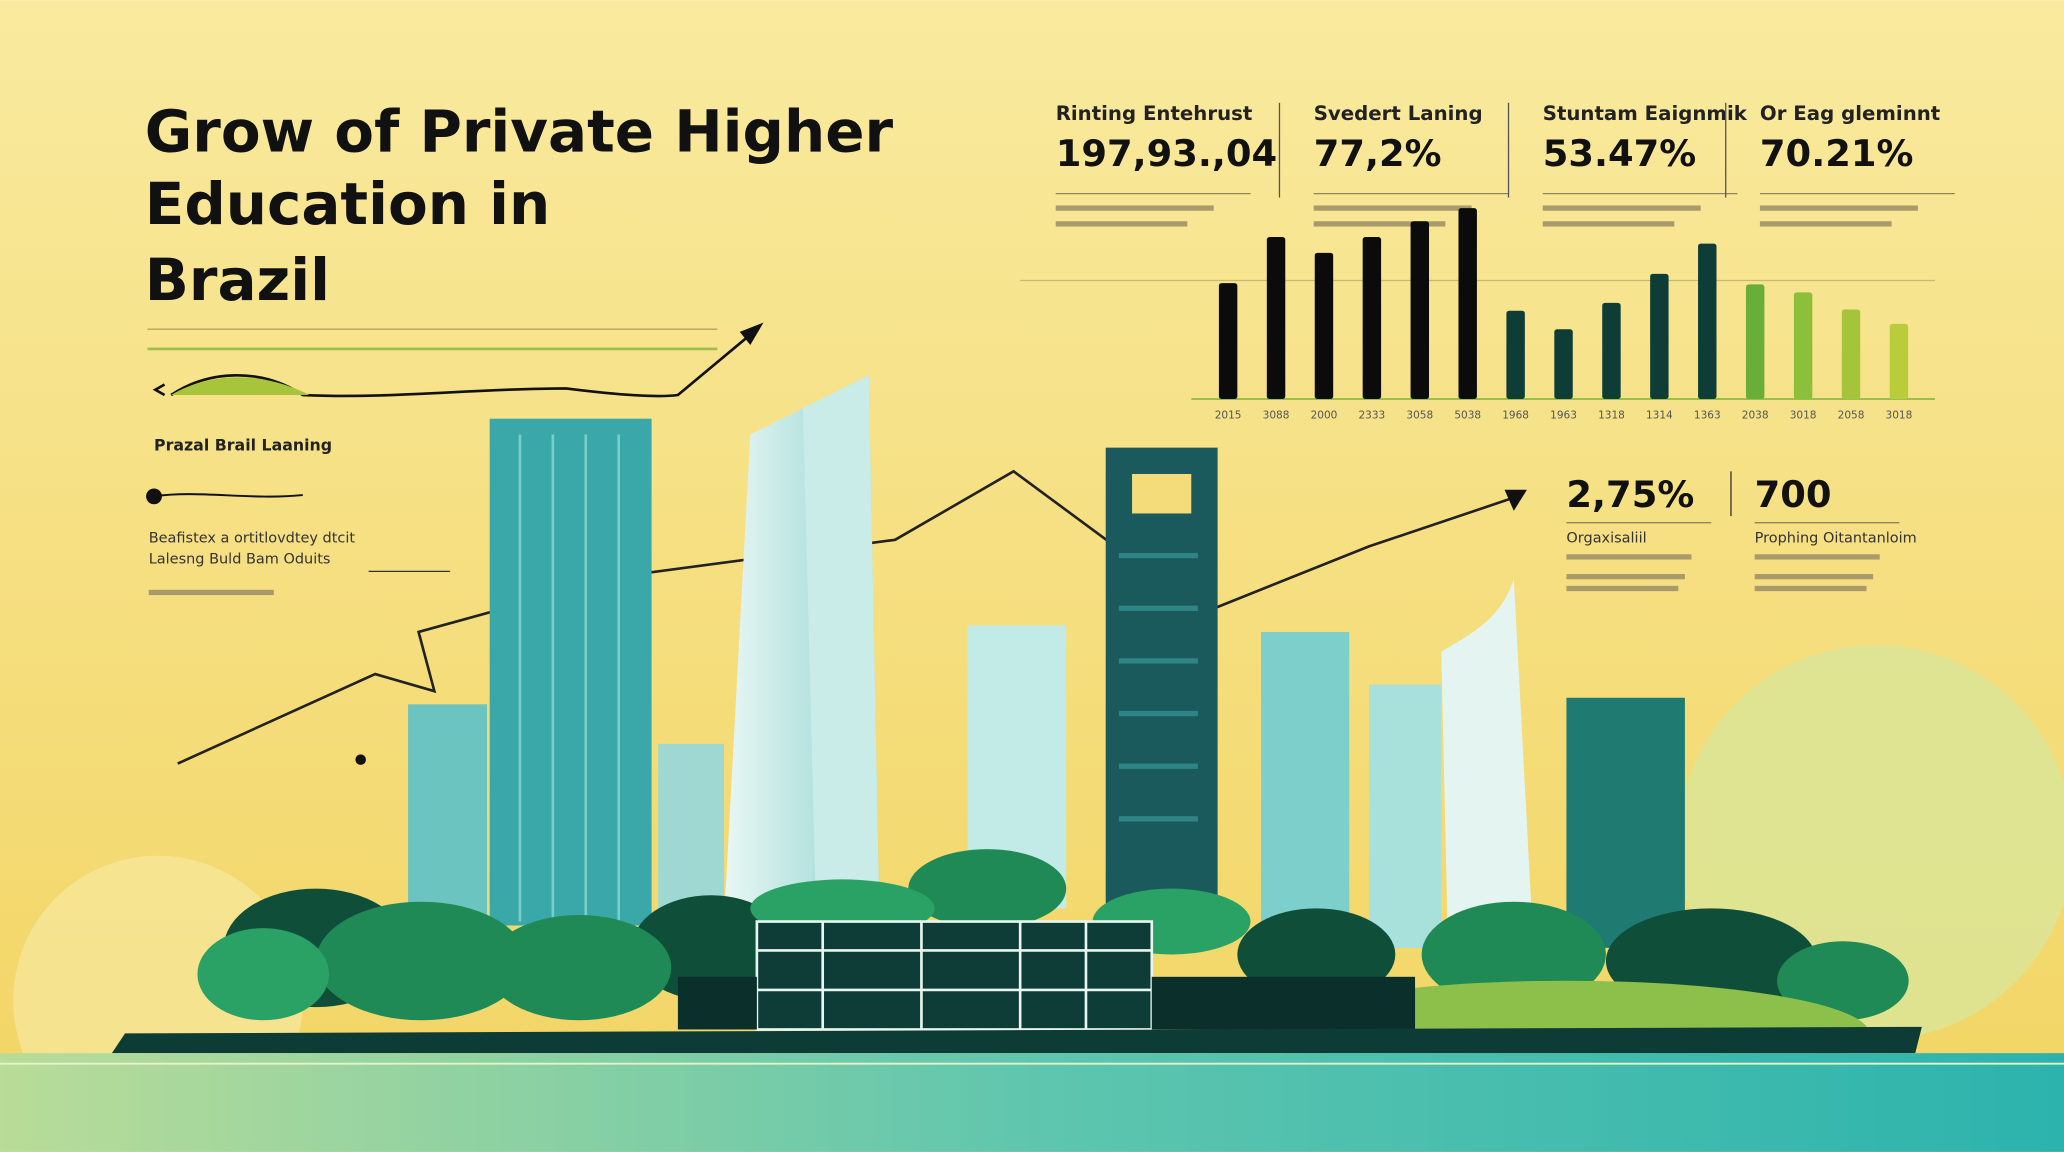 The width and height of the screenshot is (2064, 1152). What do you see at coordinates (1154, 113) in the screenshot?
I see `stat-label: Rinting Entehrust` at bounding box center [1154, 113].